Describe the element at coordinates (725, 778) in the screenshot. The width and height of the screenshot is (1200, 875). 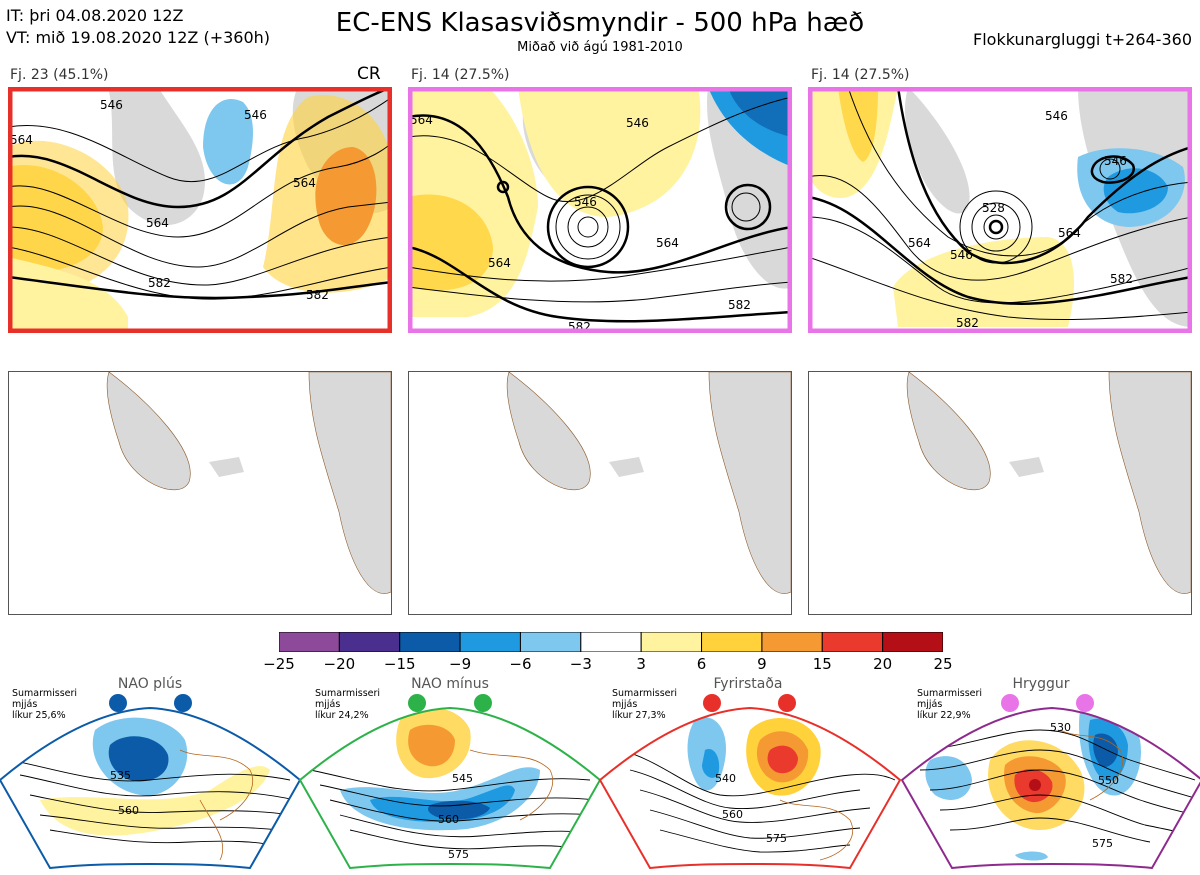
I see `regime-3-contour-label: 540` at that location.